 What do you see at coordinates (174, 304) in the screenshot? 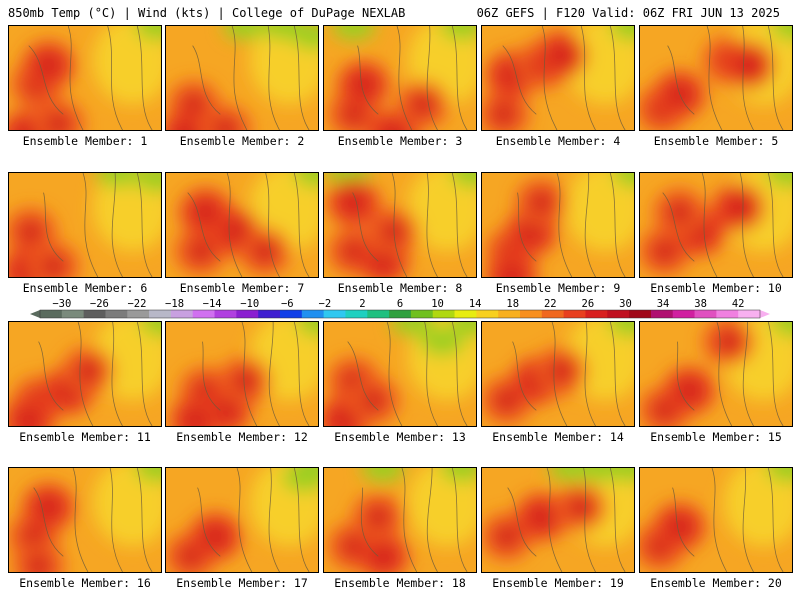
I see `colorbar-tick-label: −18` at bounding box center [174, 304].